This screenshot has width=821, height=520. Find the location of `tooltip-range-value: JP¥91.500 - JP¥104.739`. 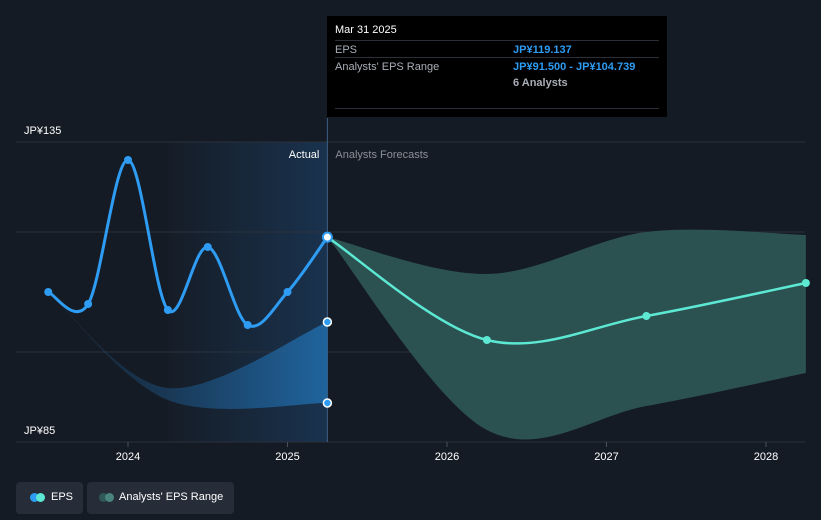

tooltip-range-value: JP¥91.500 - JP¥104.739 is located at coordinates (574, 67).